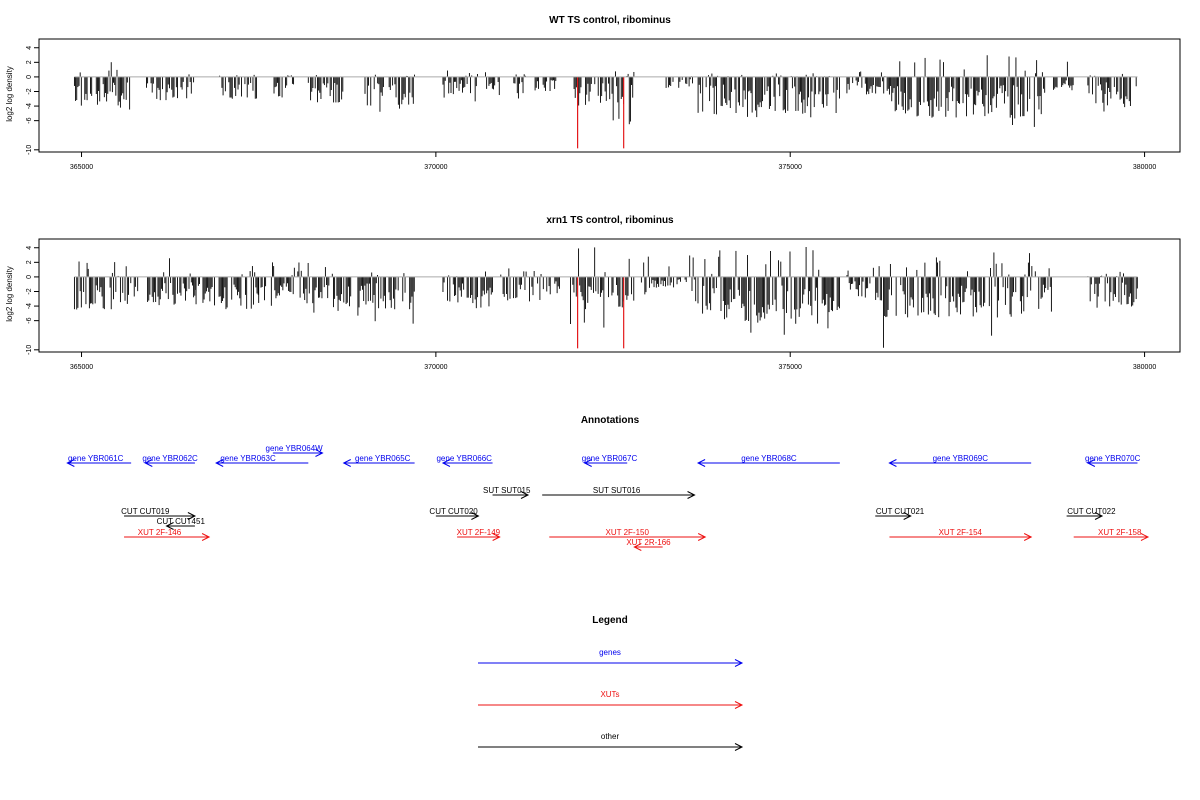 This screenshot has height=800, width=1200. Describe the element at coordinates (29, 77) in the screenshot. I see `wt-ytick-label: 0` at that location.